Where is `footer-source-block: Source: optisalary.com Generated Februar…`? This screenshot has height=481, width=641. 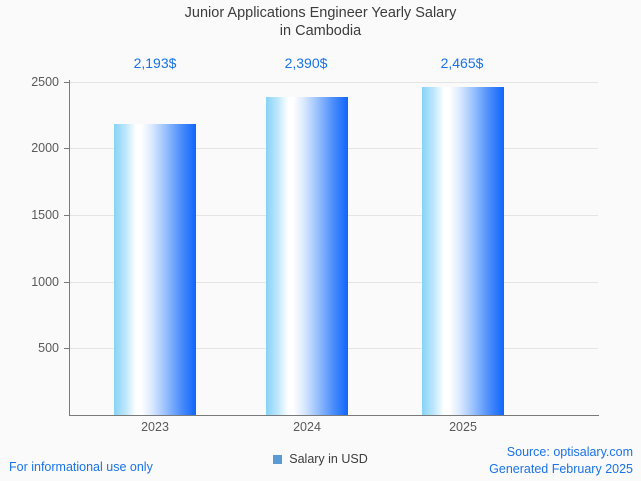 footer-source-block: Source: optisalary.com Generated Februar… is located at coordinates (561, 461).